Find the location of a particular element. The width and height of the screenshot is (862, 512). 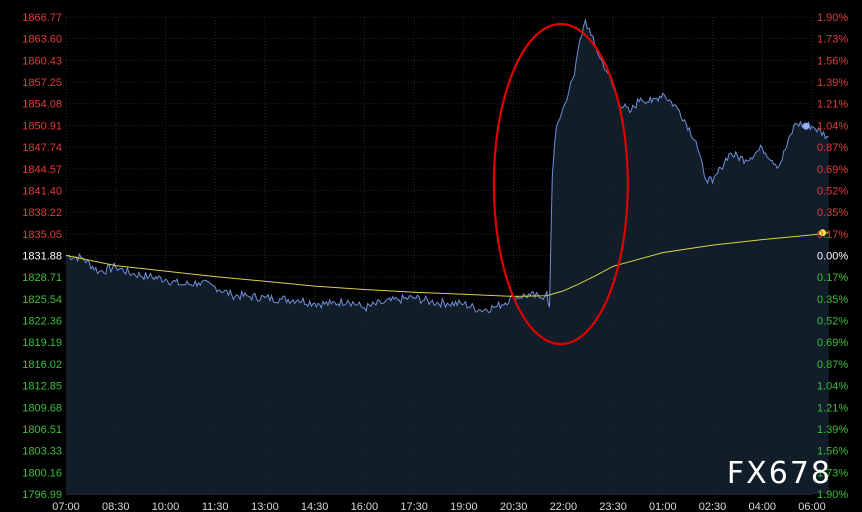

y-tick-label-right: 0.00% is located at coordinates (832, 257).